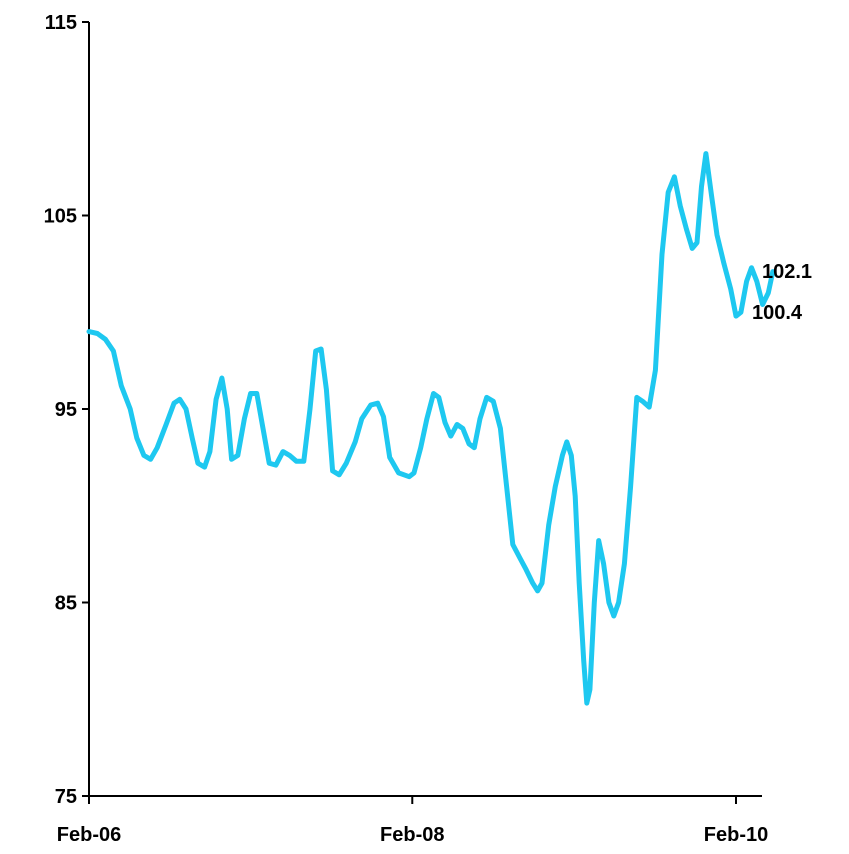 The image size is (849, 854). Describe the element at coordinates (736, 835) in the screenshot. I see `x-tick-label: Feb-10` at that location.